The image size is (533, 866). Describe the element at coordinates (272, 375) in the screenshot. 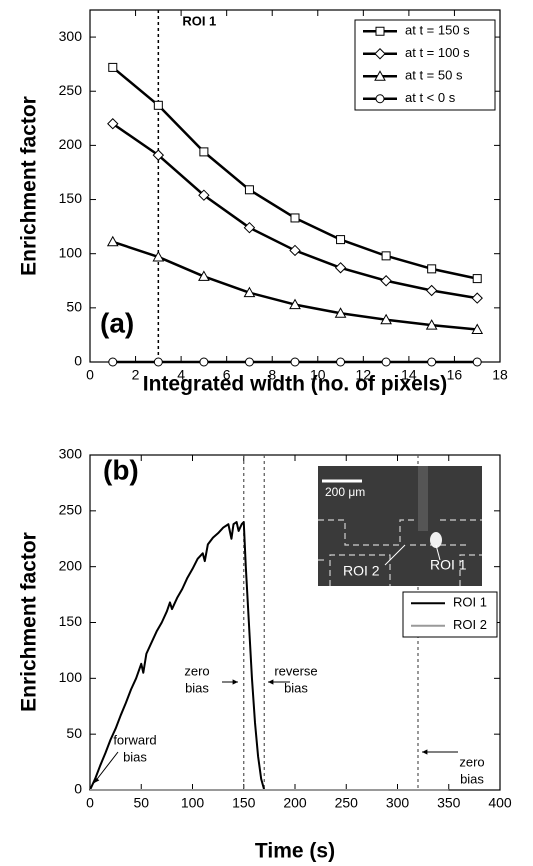

I see `x-tick-label: 8` at that location.